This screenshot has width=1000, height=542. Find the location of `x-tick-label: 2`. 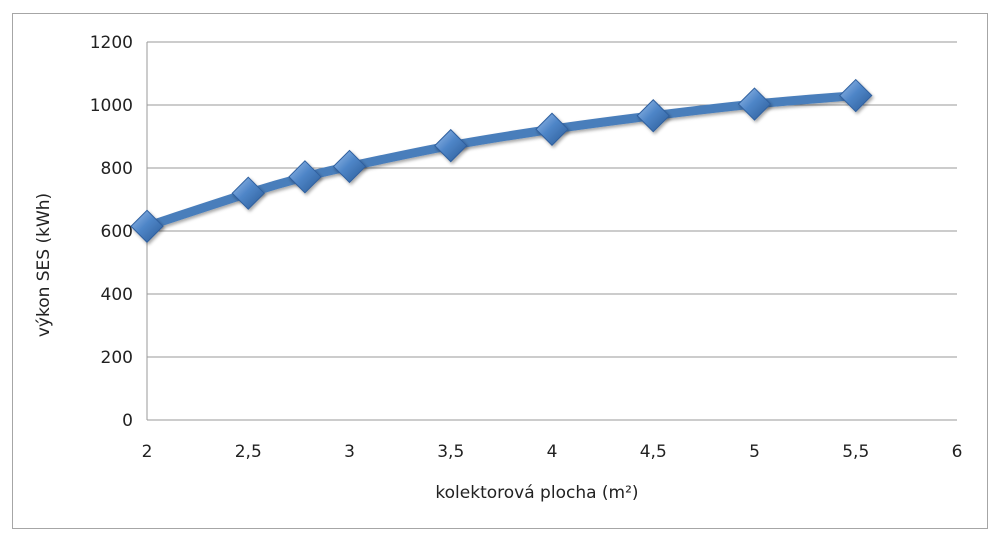

x-tick-label: 2 is located at coordinates (147, 452).